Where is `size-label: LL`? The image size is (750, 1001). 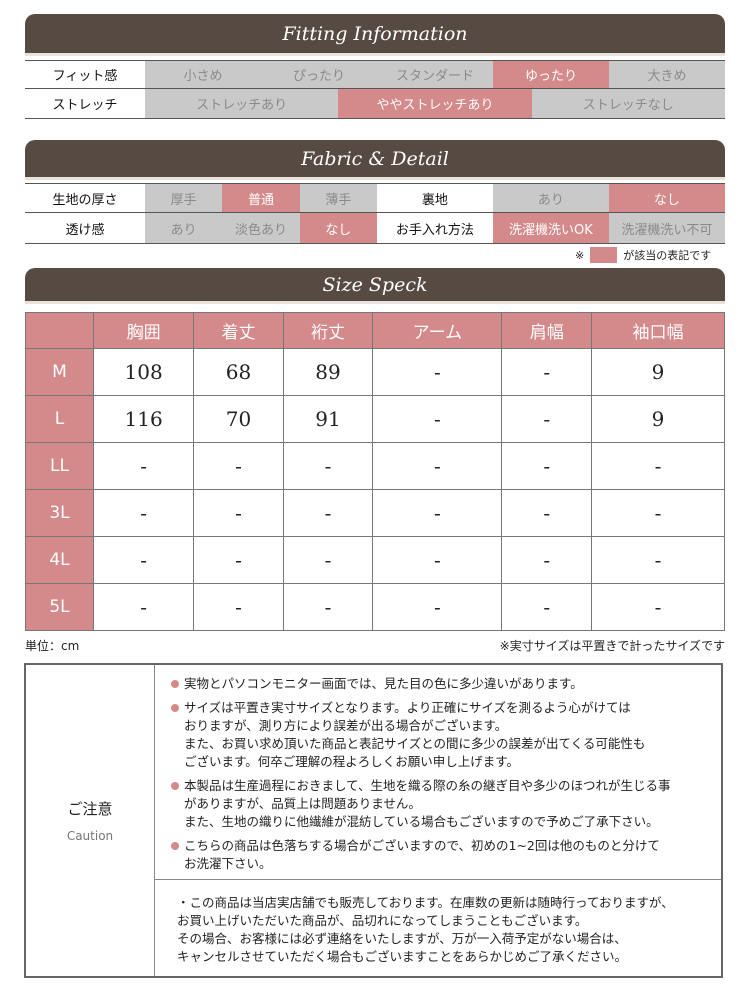
size-label: LL is located at coordinates (59, 466).